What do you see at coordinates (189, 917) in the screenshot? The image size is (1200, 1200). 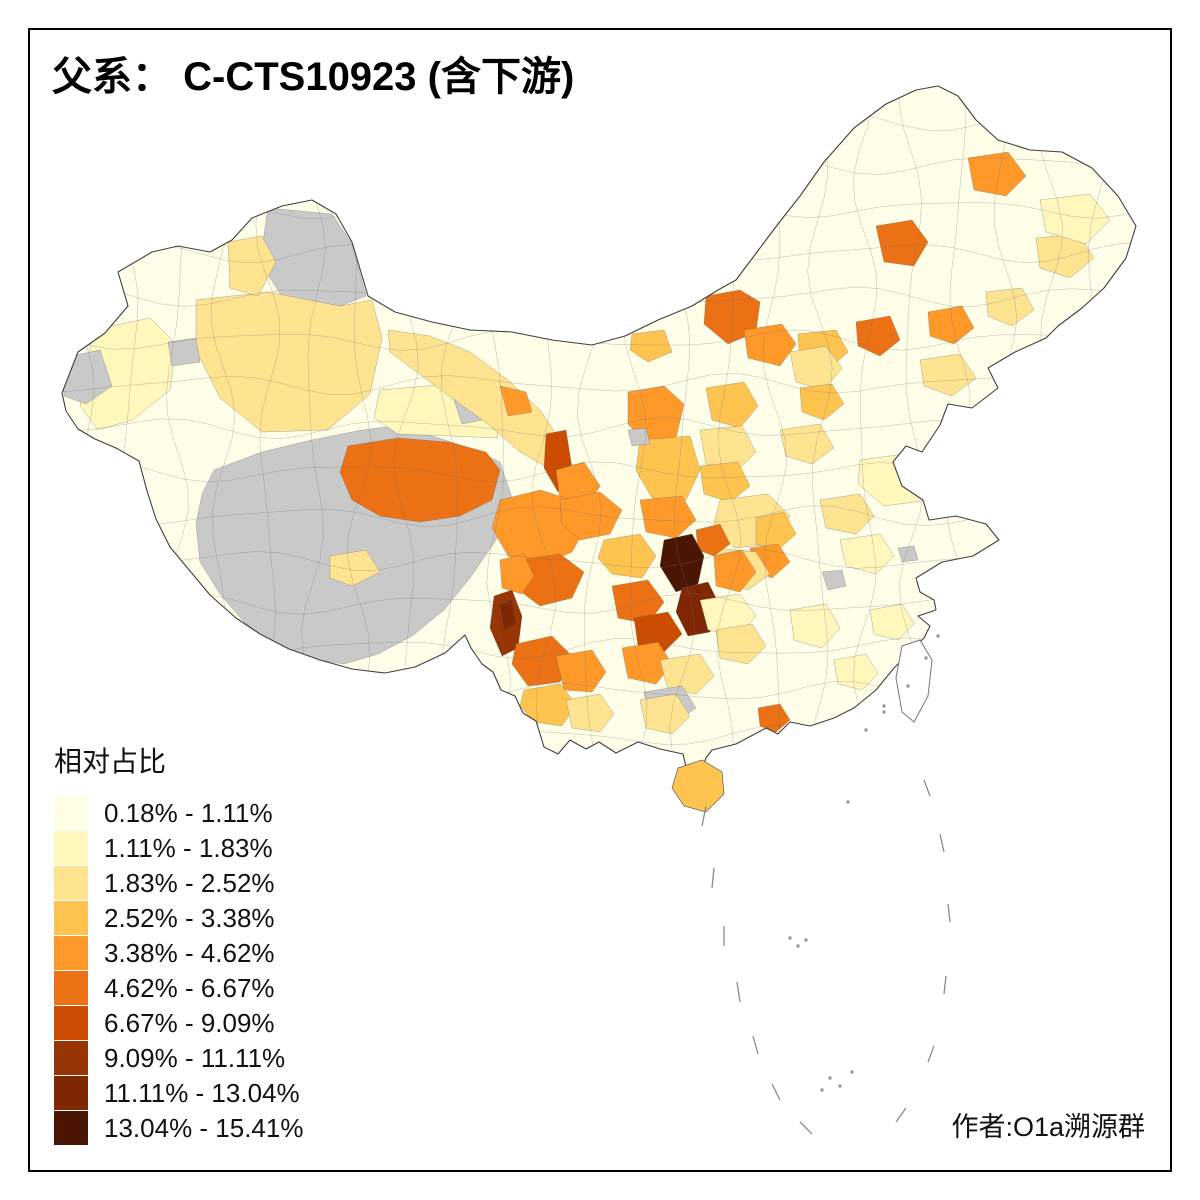 I see `legend-label: 2.52% - 3.38%` at bounding box center [189, 917].